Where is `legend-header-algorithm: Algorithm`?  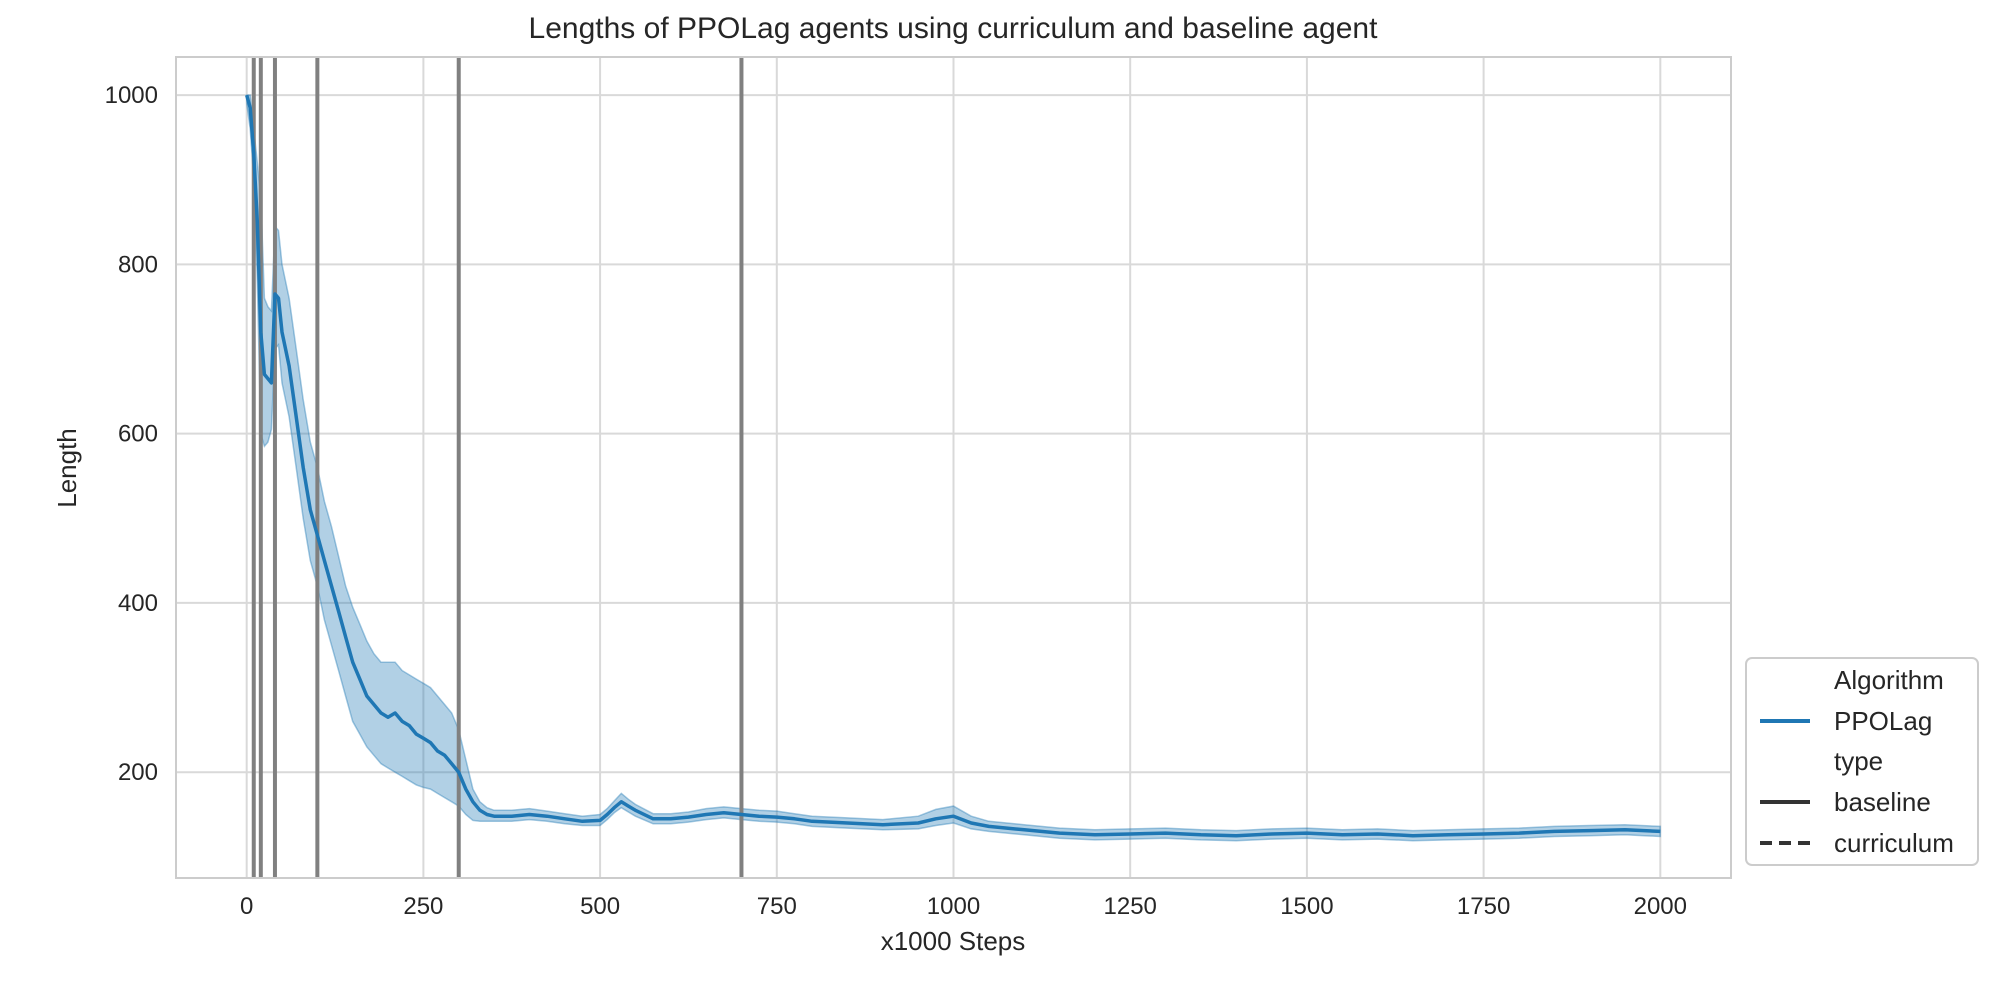 legend-header-algorithm: Algorithm is located at coordinates (1889, 680).